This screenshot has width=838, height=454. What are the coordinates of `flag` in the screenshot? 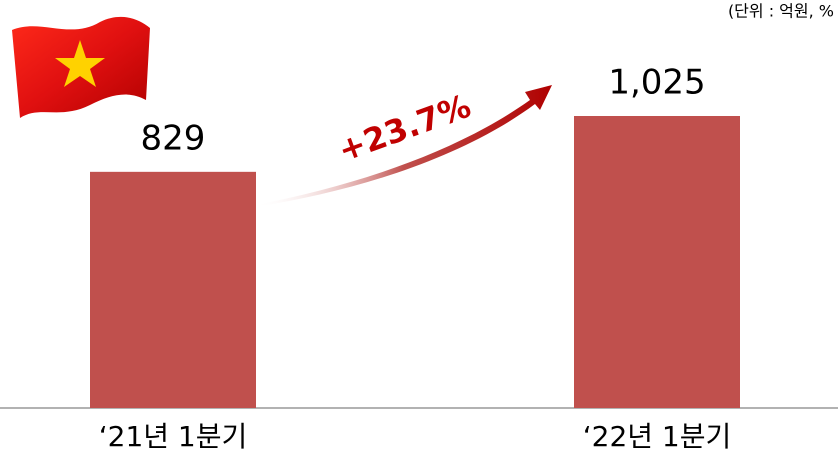 It's located at (81, 67).